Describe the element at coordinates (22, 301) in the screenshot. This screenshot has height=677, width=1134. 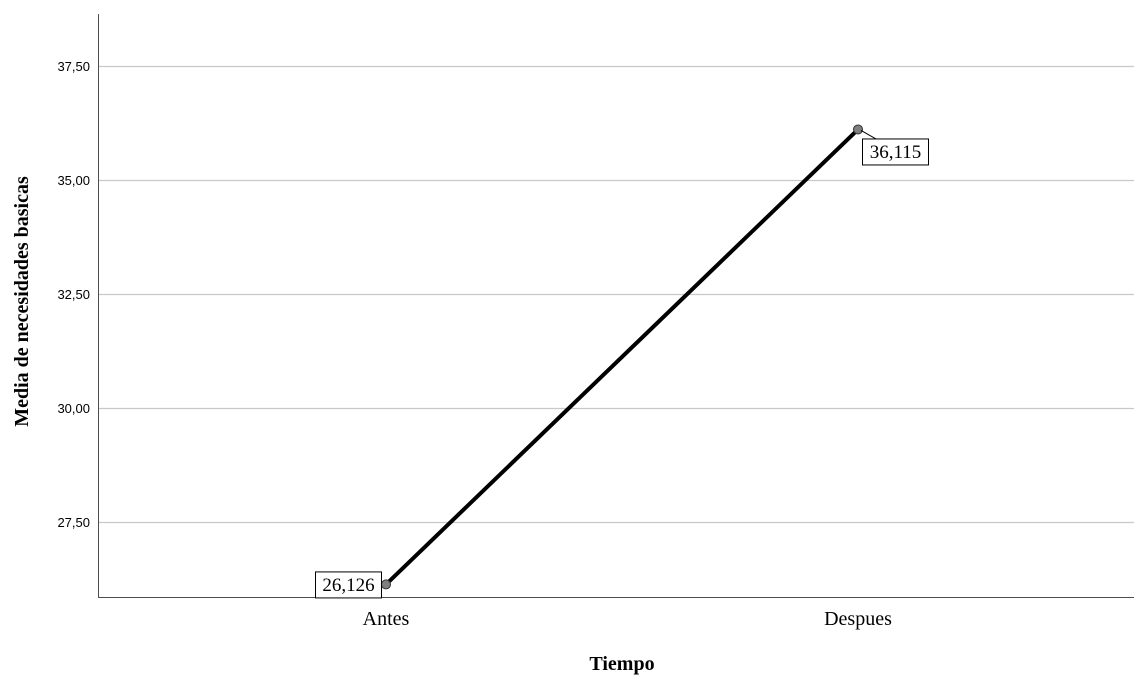
I see `y-axis-title: Media de necesidades basicas` at that location.